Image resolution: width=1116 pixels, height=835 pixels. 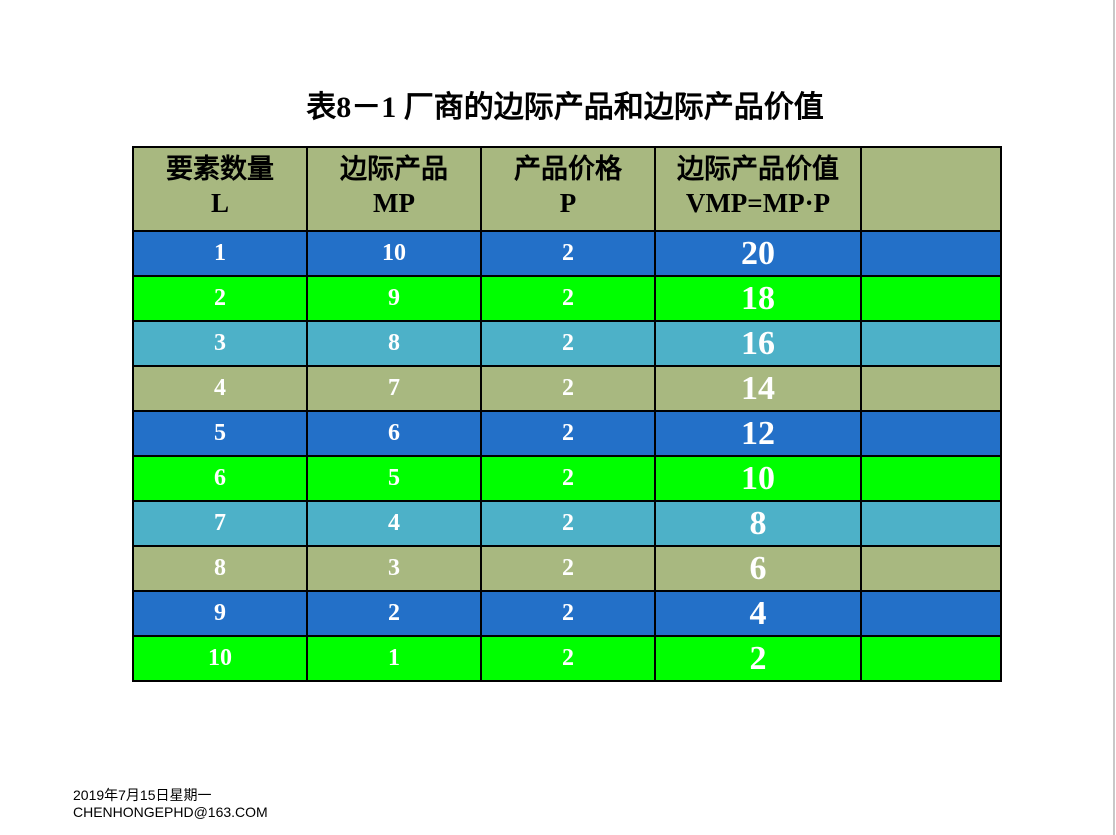 I want to click on cell-mp: 4, so click(x=394, y=523).